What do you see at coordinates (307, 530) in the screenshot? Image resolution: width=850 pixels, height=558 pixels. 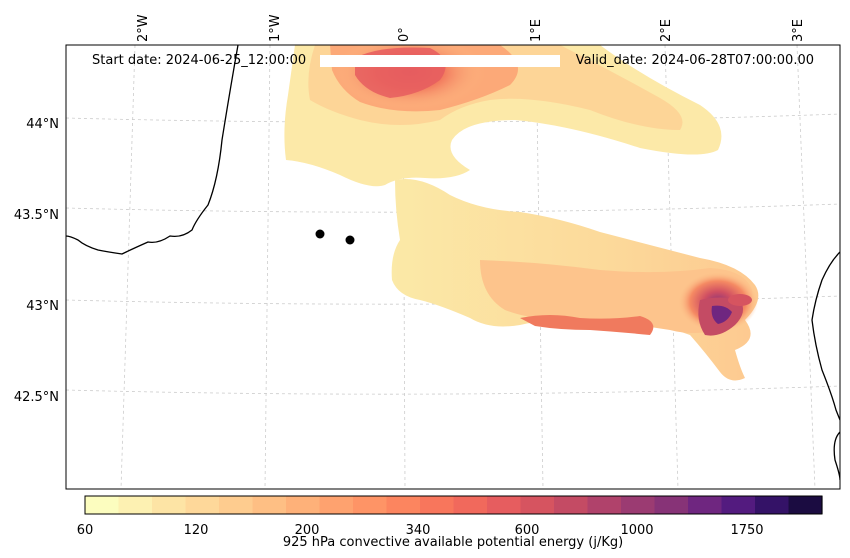 I see `cb-tick-200: 200` at bounding box center [307, 530].